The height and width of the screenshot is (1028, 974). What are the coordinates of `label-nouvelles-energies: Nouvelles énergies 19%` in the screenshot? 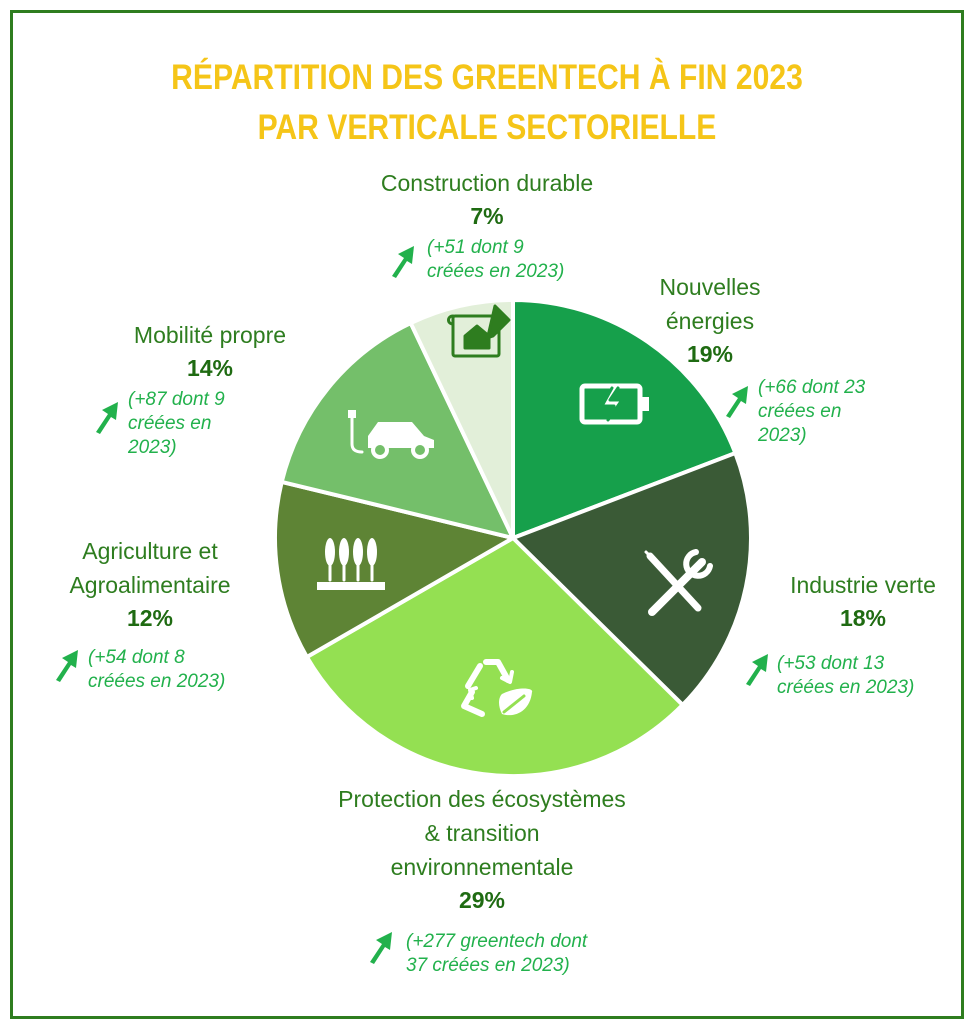 It's located at (710, 320).